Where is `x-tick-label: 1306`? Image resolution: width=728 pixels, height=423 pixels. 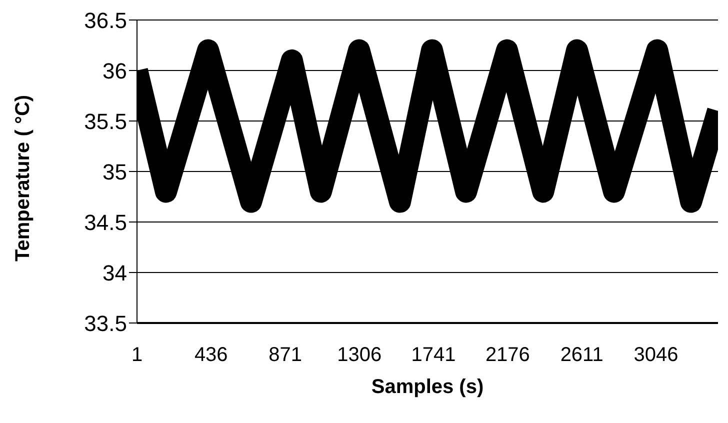 x-tick-label: 1306 is located at coordinates (359, 355).